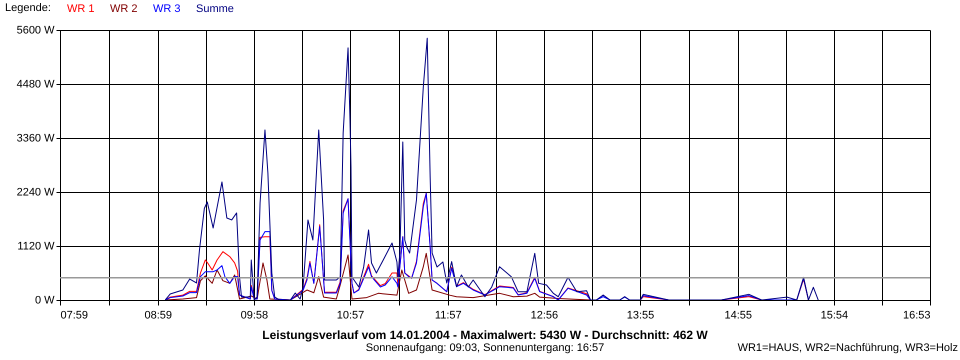 This screenshot has height=360, width=960. Describe the element at coordinates (544, 316) in the screenshot. I see `x-tick-label: 12:56` at that location.